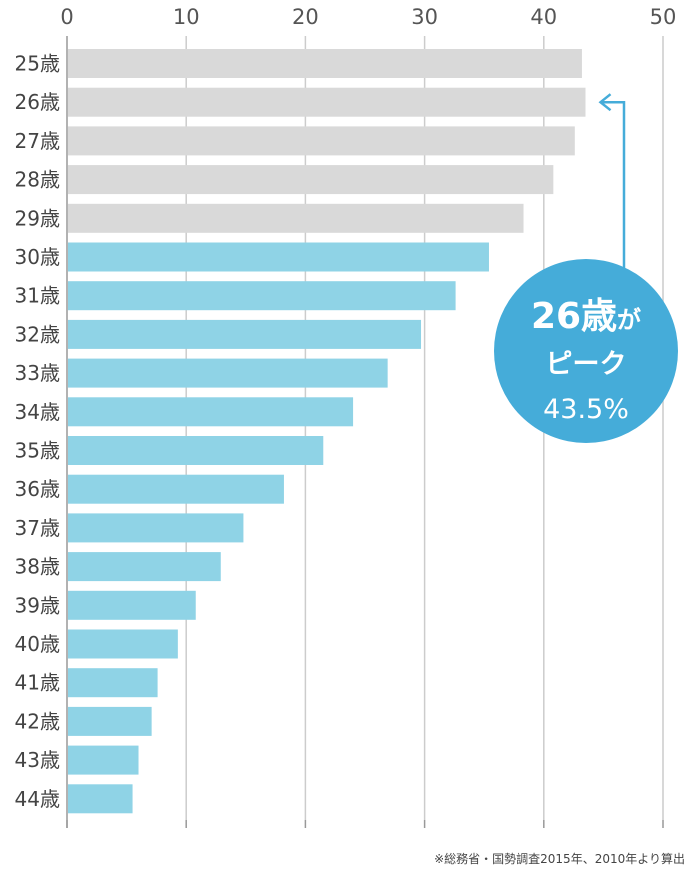 This screenshot has height=871, width=694. I want to click on tick-label-layer: 0 10 20 30 40 50, so click(368, 17).